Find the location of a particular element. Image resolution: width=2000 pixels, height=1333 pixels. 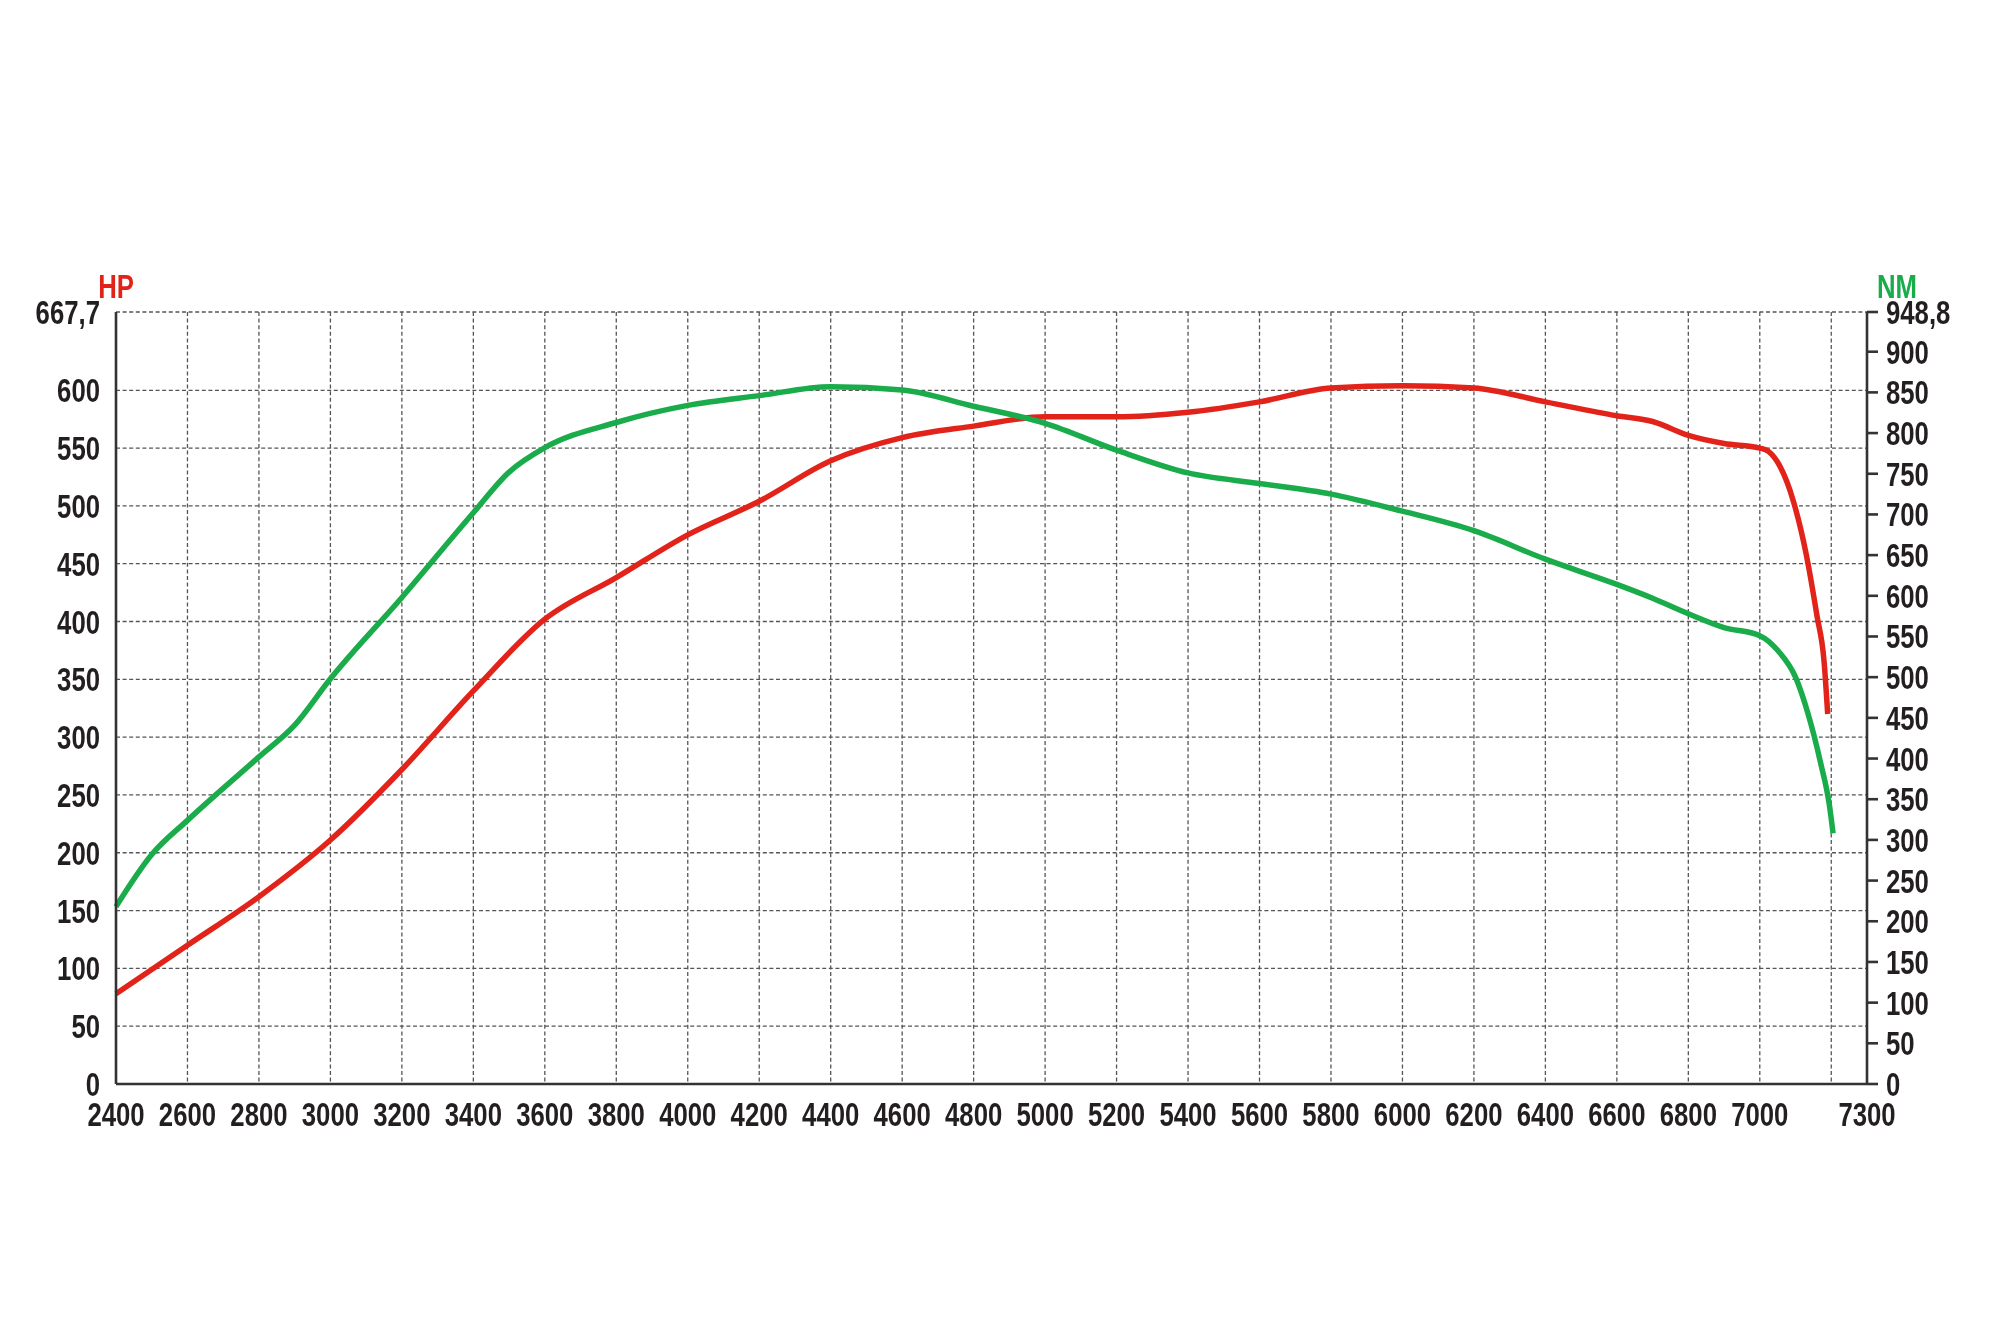

x-tick-label: 3600 is located at coordinates (545, 1114).